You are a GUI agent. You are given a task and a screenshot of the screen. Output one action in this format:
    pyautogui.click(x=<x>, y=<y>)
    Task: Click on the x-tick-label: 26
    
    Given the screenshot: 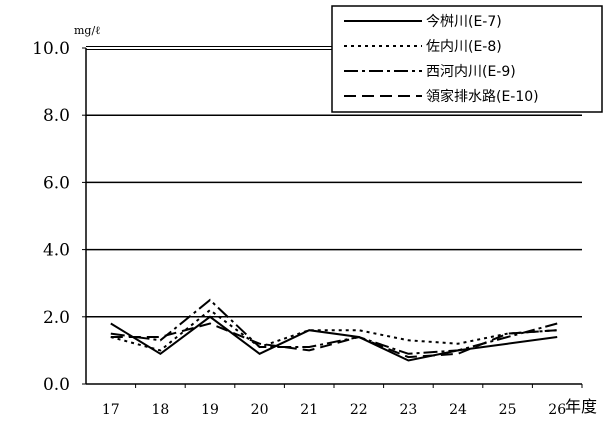 What is the action you would take?
    pyautogui.click(x=557, y=410)
    